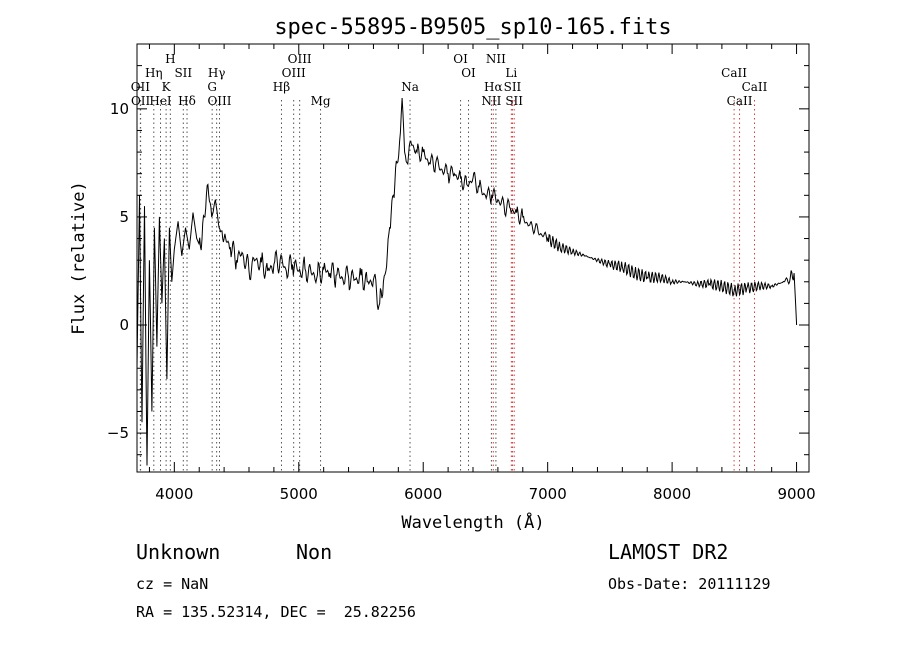  I want to click on spectral-line-label: OII, so click(141, 101).